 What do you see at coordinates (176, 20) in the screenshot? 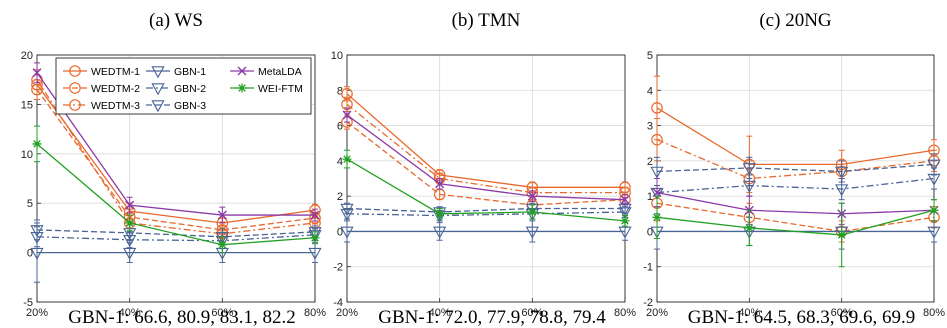
I see `chart-title: (a) WS` at bounding box center [176, 20].